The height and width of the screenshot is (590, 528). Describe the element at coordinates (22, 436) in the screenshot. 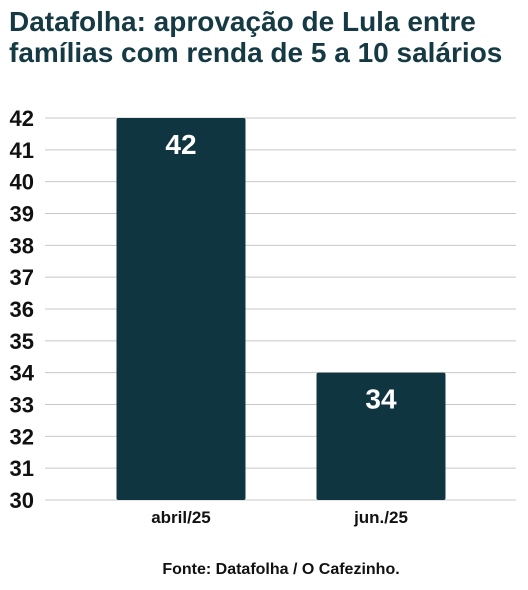

I see `y-tick-label: 32` at that location.